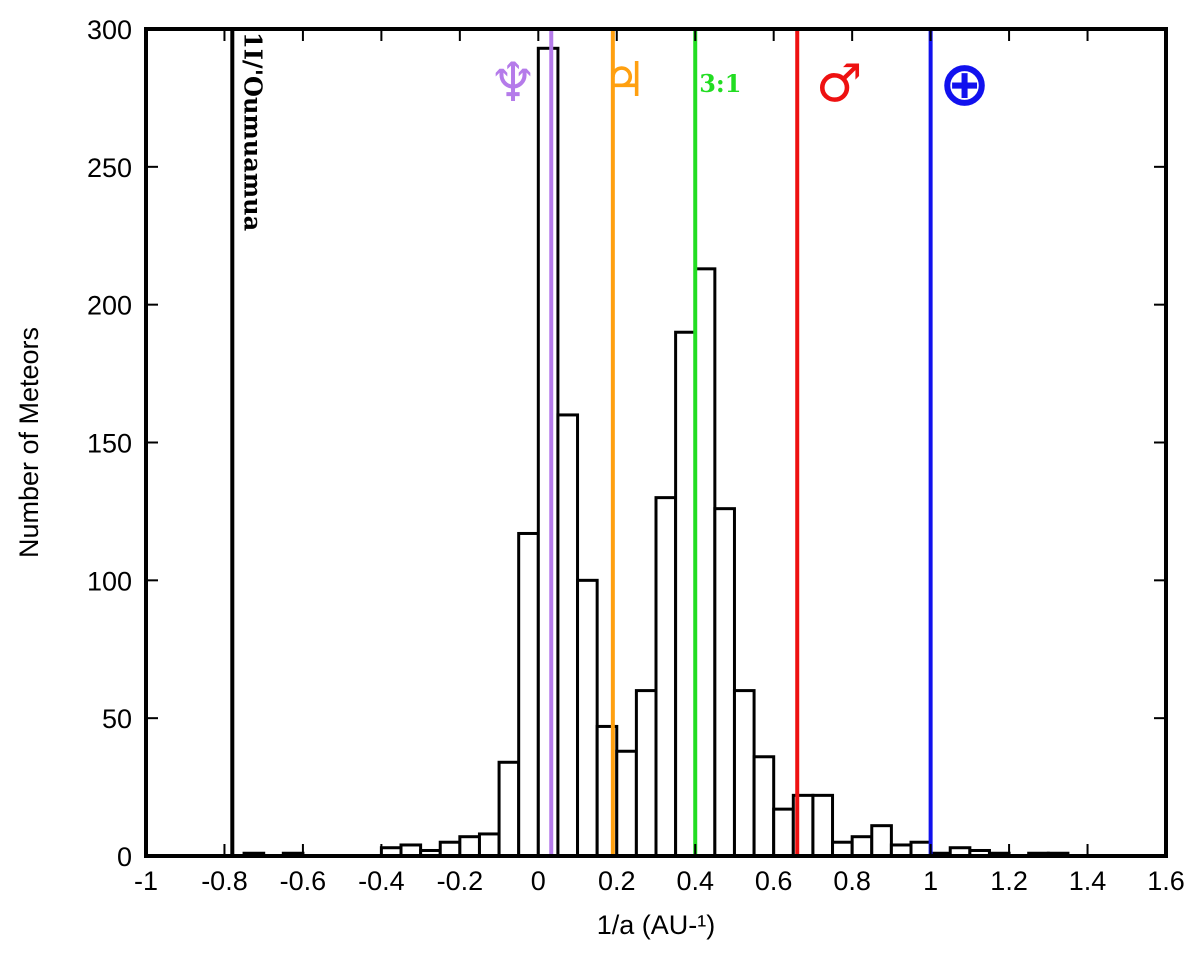  Describe the element at coordinates (252, 131) in the screenshot. I see `reference-label-oumuamua: 1I/'Oumuamua` at that location.